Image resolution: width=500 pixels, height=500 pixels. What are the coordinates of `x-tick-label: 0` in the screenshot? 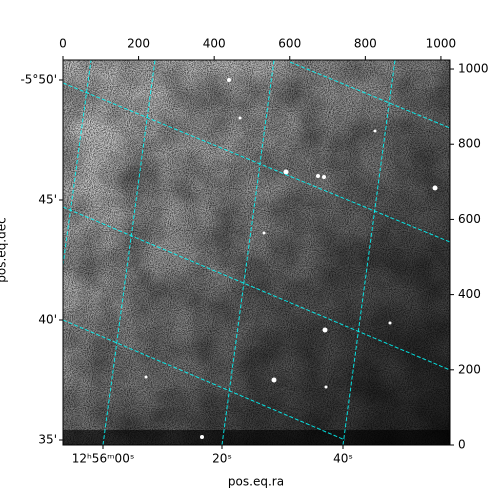 It's located at (63, 44).